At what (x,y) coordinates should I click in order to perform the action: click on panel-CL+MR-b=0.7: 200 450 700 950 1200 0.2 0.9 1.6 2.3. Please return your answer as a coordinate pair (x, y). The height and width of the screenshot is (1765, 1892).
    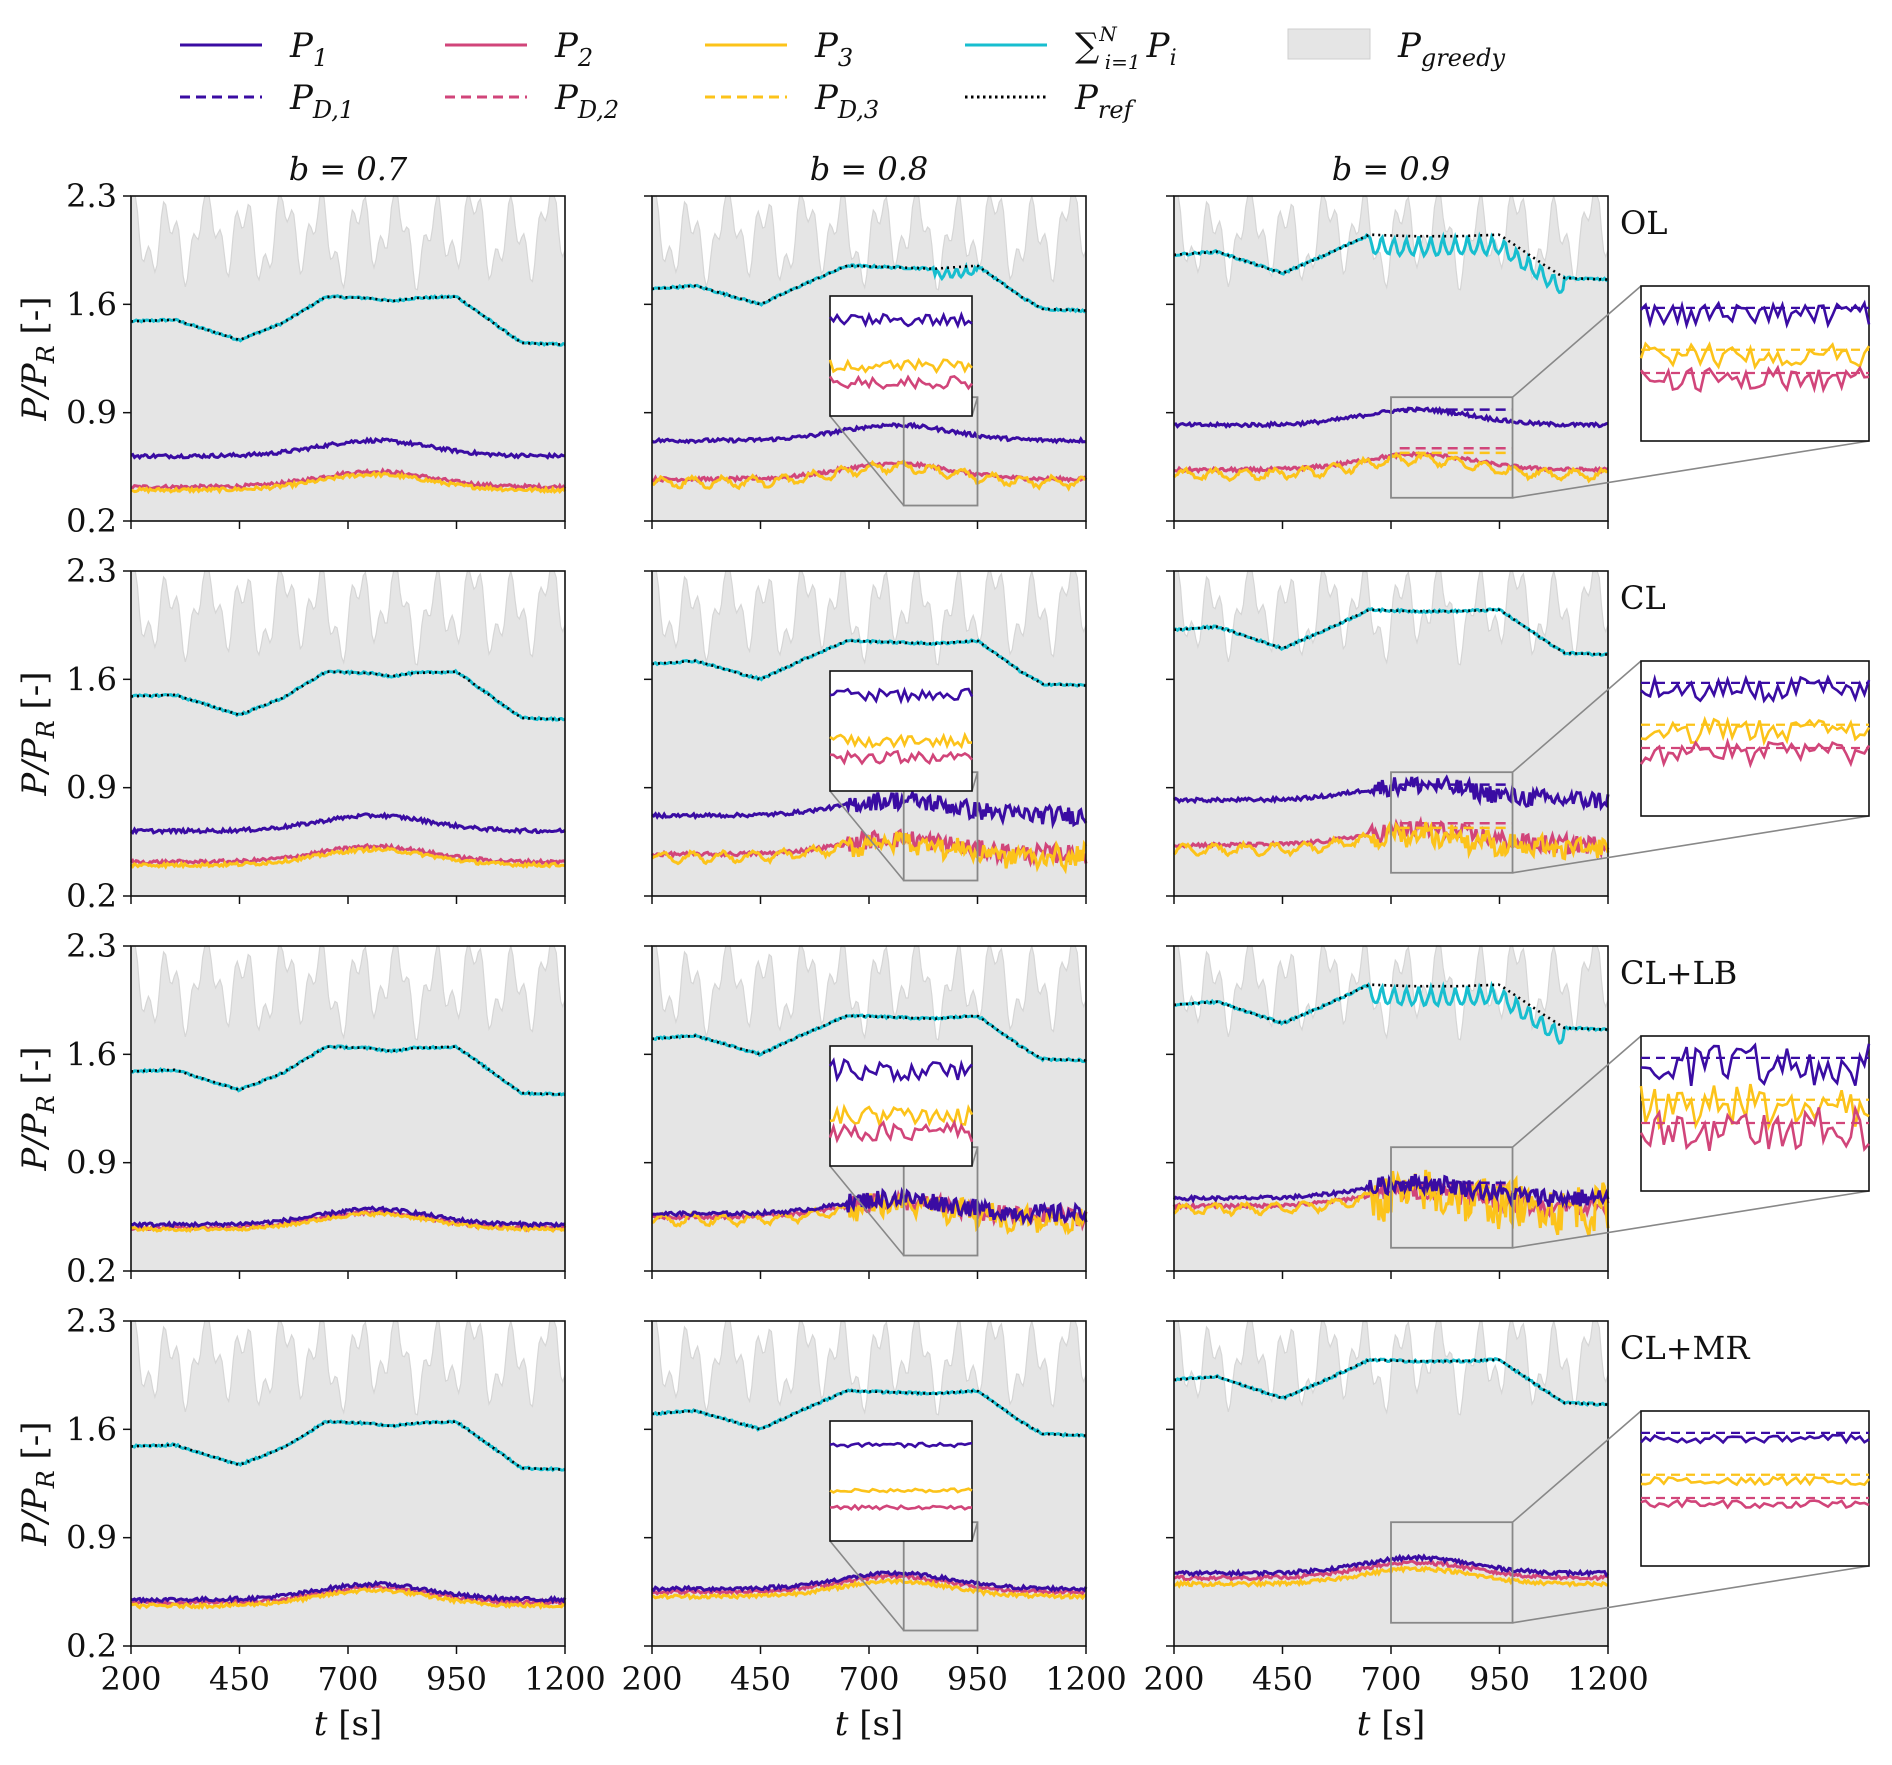
    Looking at the image, I should click on (336, 1500).